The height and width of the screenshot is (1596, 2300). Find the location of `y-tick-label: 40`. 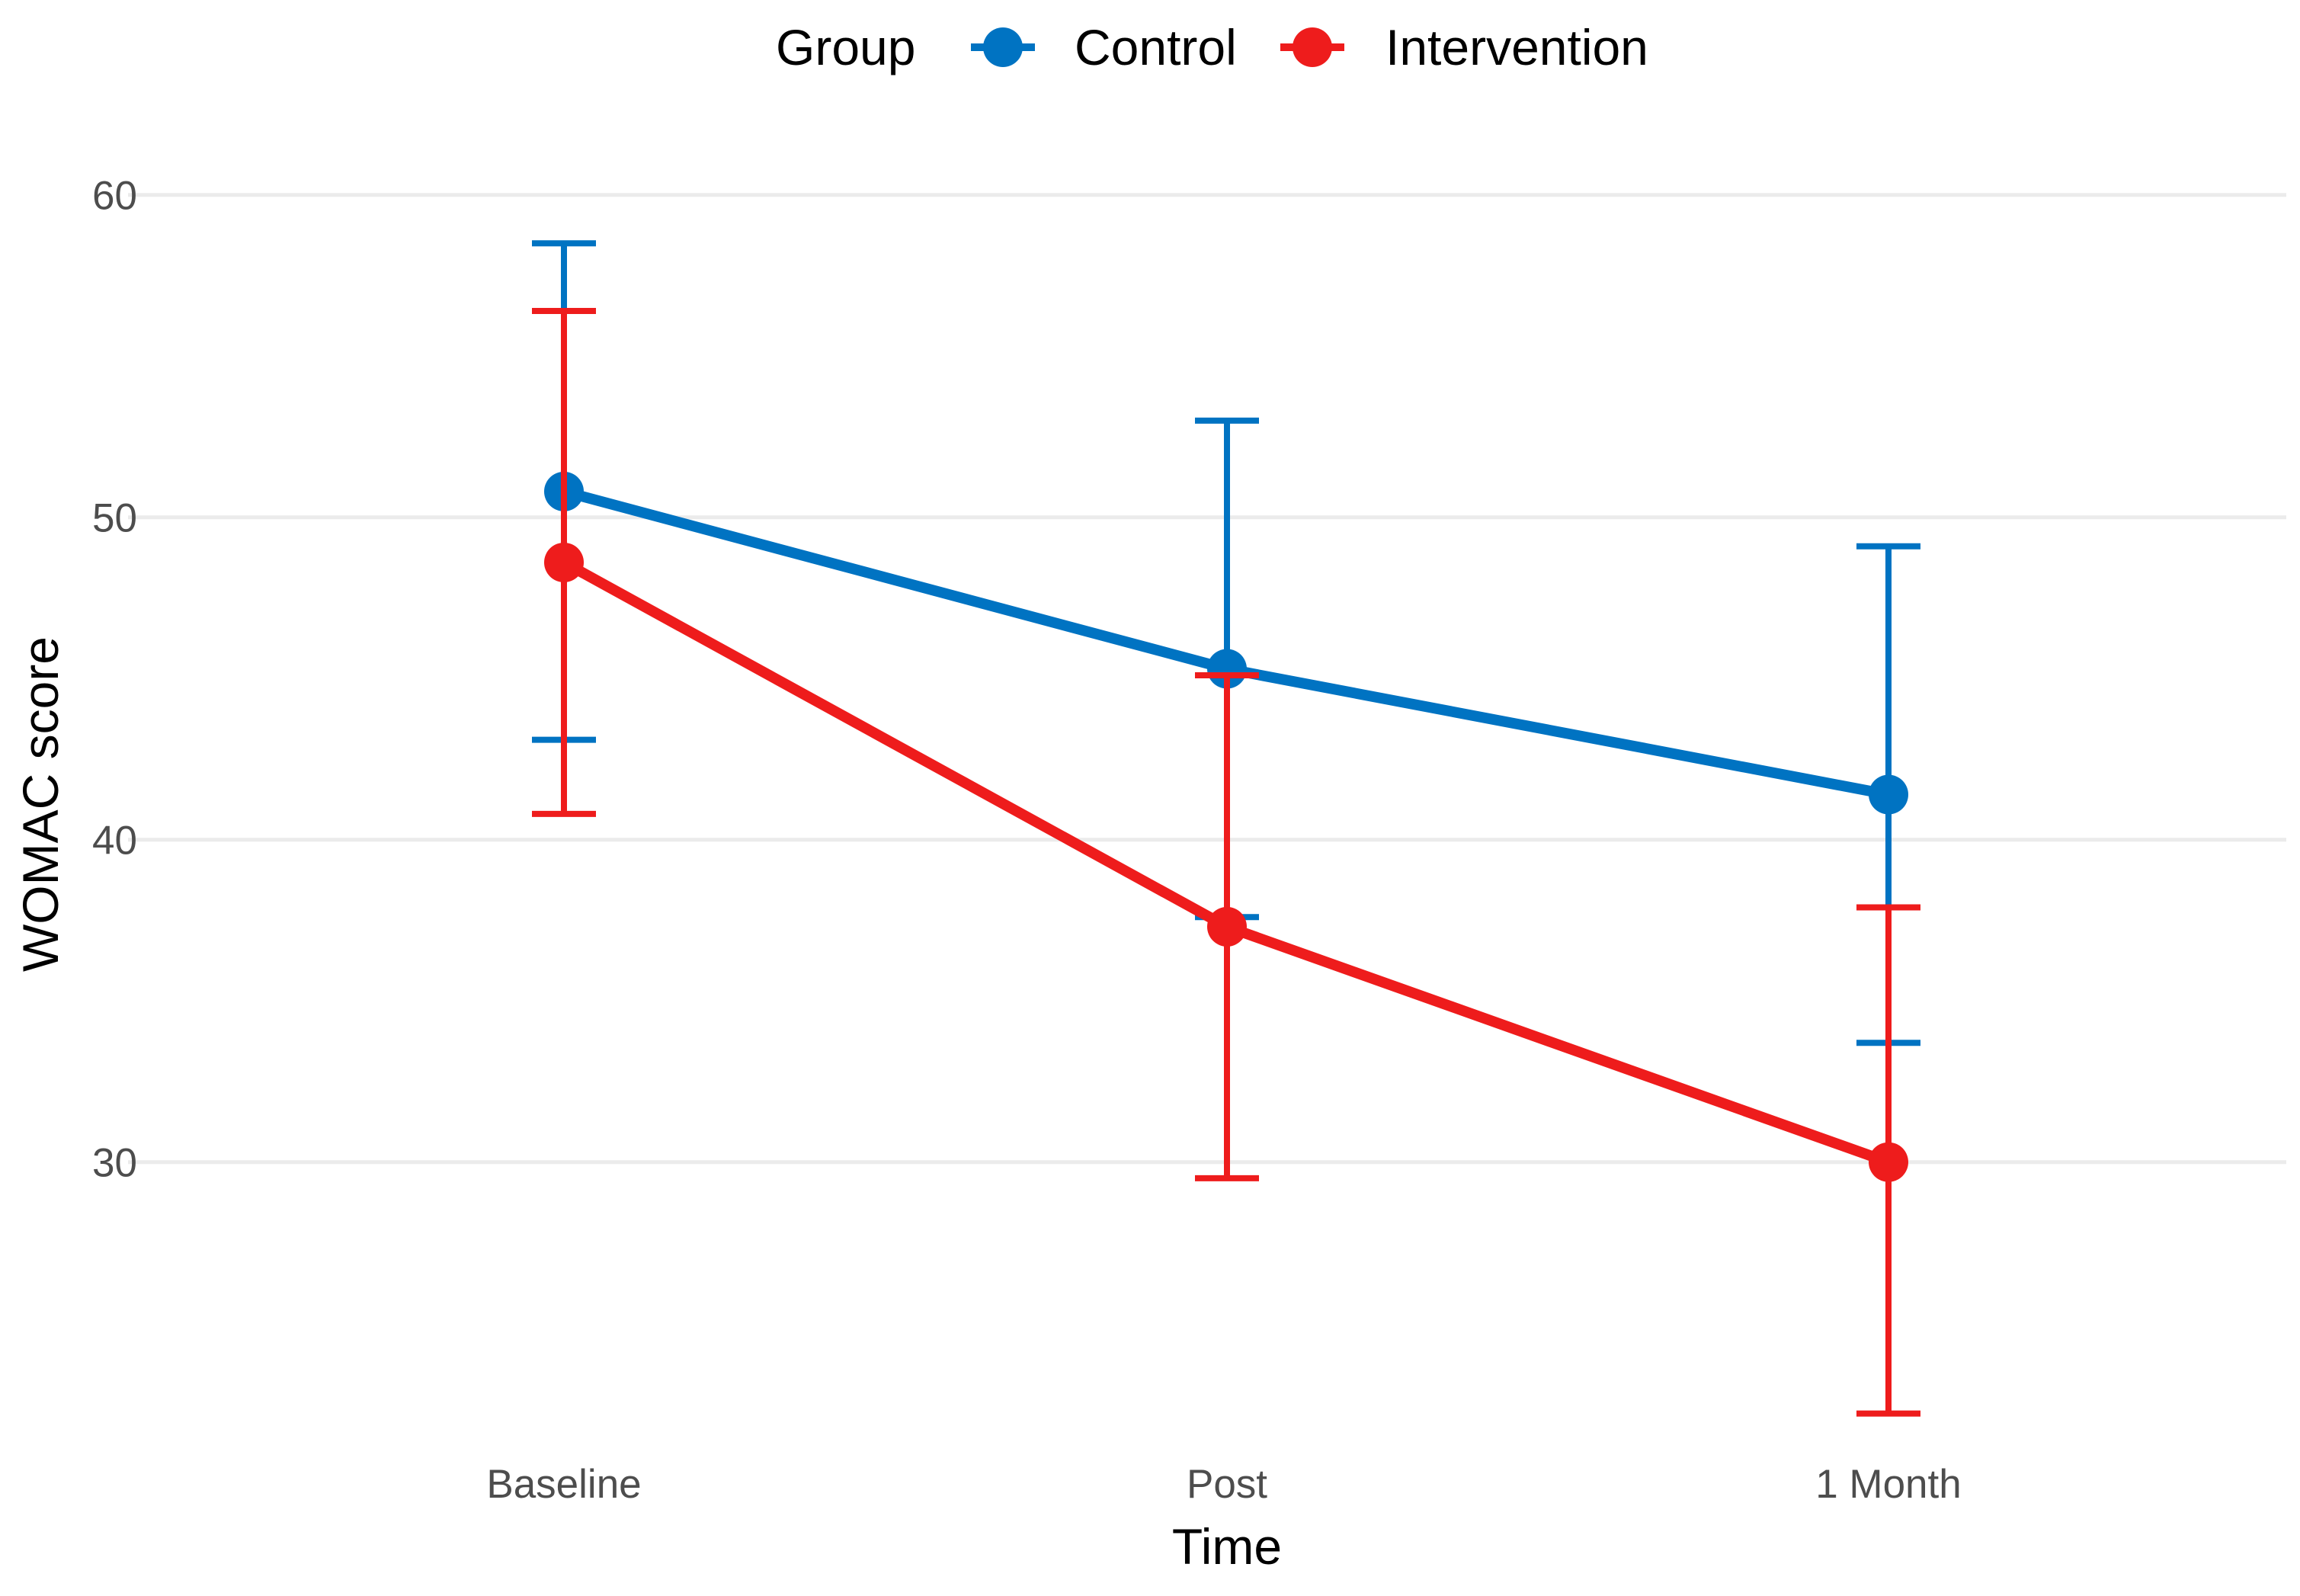

y-tick-label: 40 is located at coordinates (114, 842).